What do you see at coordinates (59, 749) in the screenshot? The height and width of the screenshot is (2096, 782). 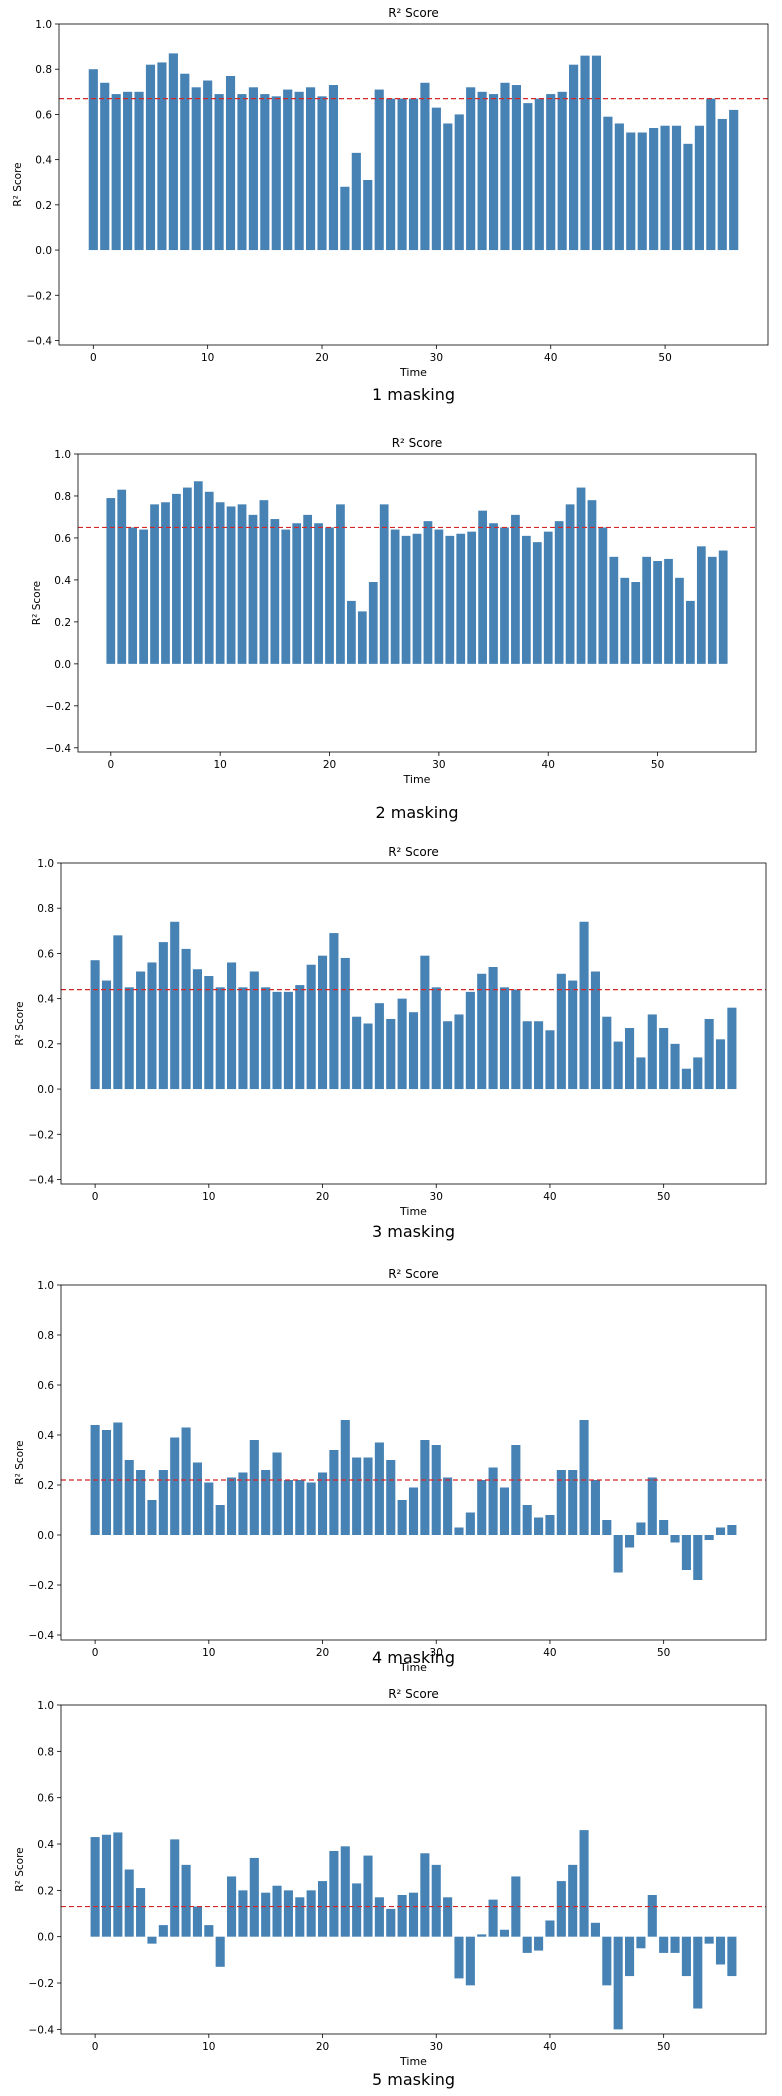 I see `y-tick-label: −0.4` at bounding box center [59, 749].